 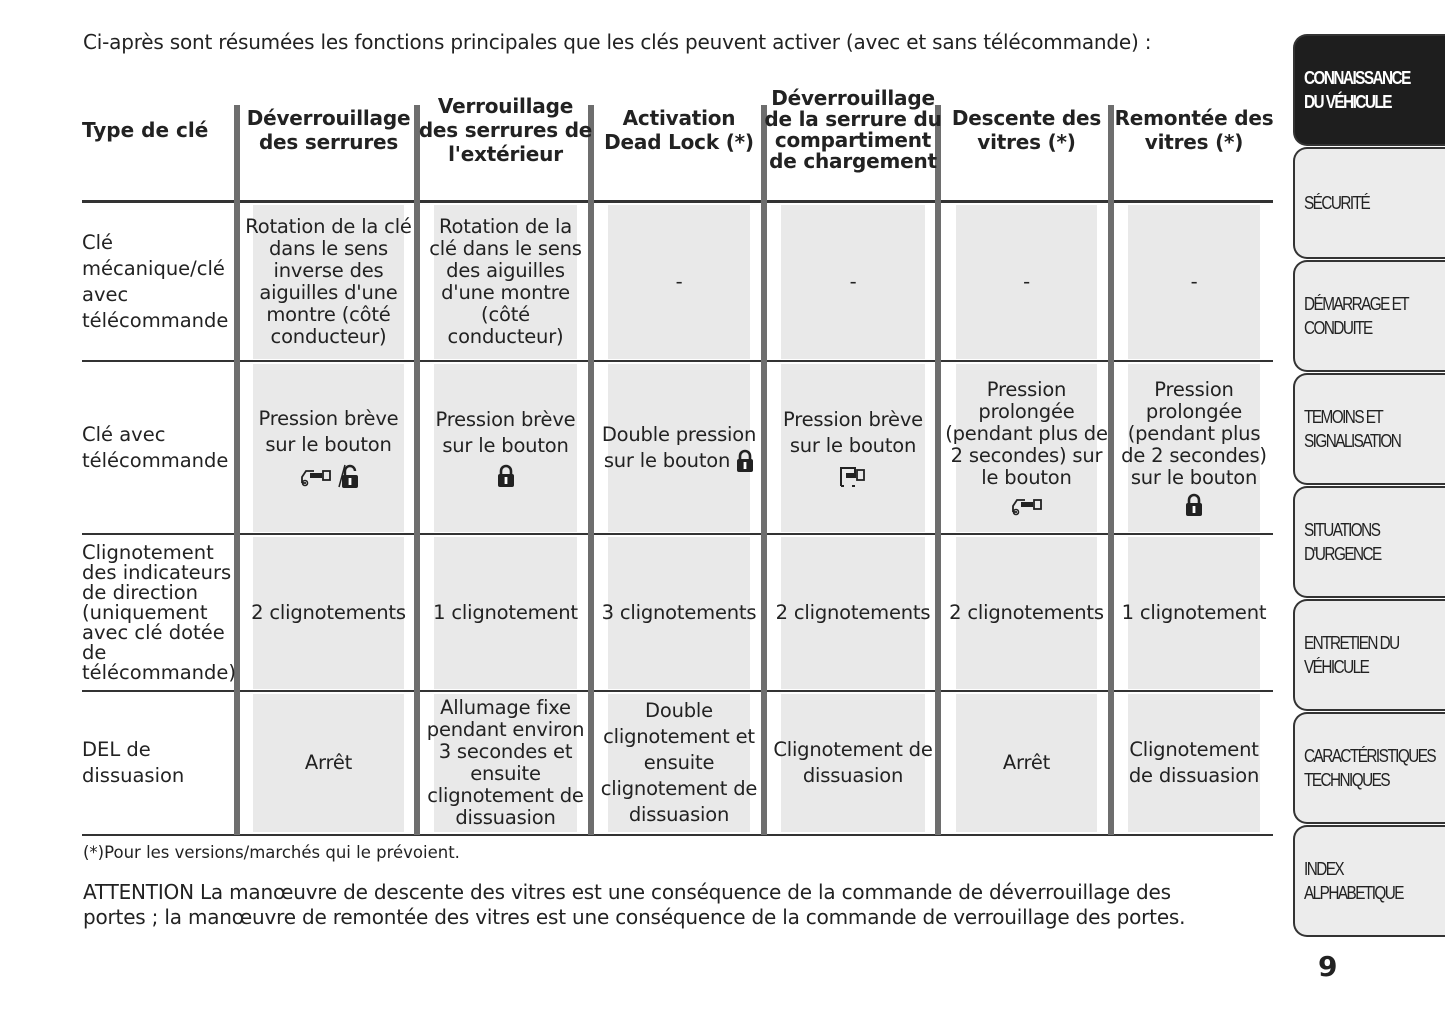 What do you see at coordinates (1328, 966) in the screenshot?
I see `page-number: 9` at bounding box center [1328, 966].